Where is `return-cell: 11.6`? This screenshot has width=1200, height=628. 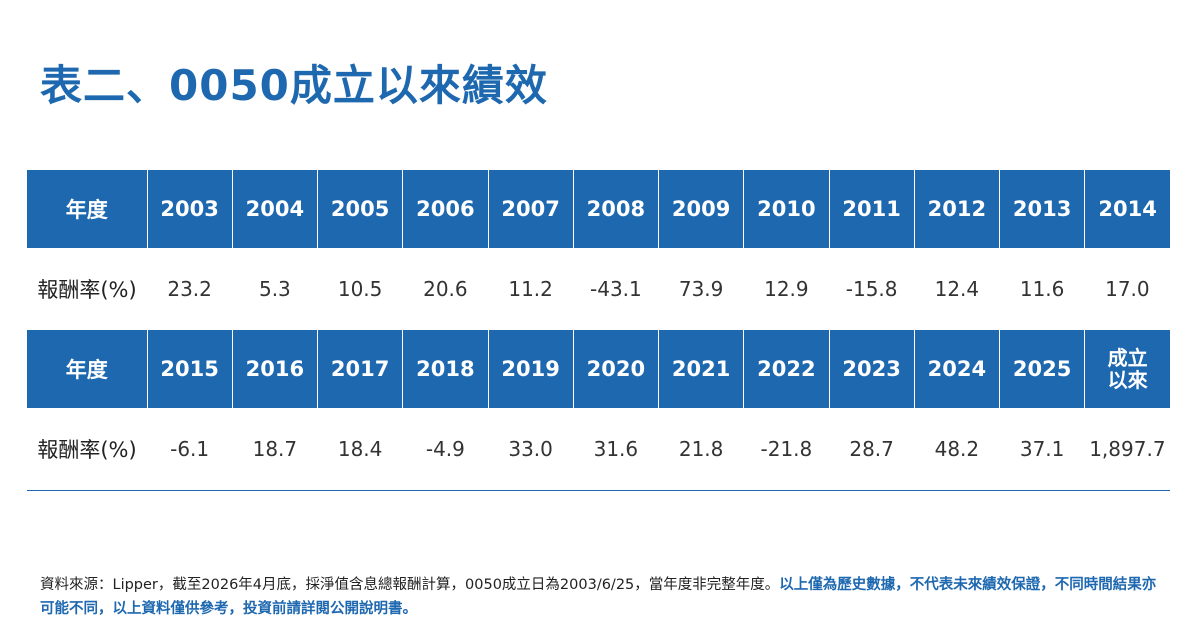 return-cell: 11.6 is located at coordinates (1042, 289).